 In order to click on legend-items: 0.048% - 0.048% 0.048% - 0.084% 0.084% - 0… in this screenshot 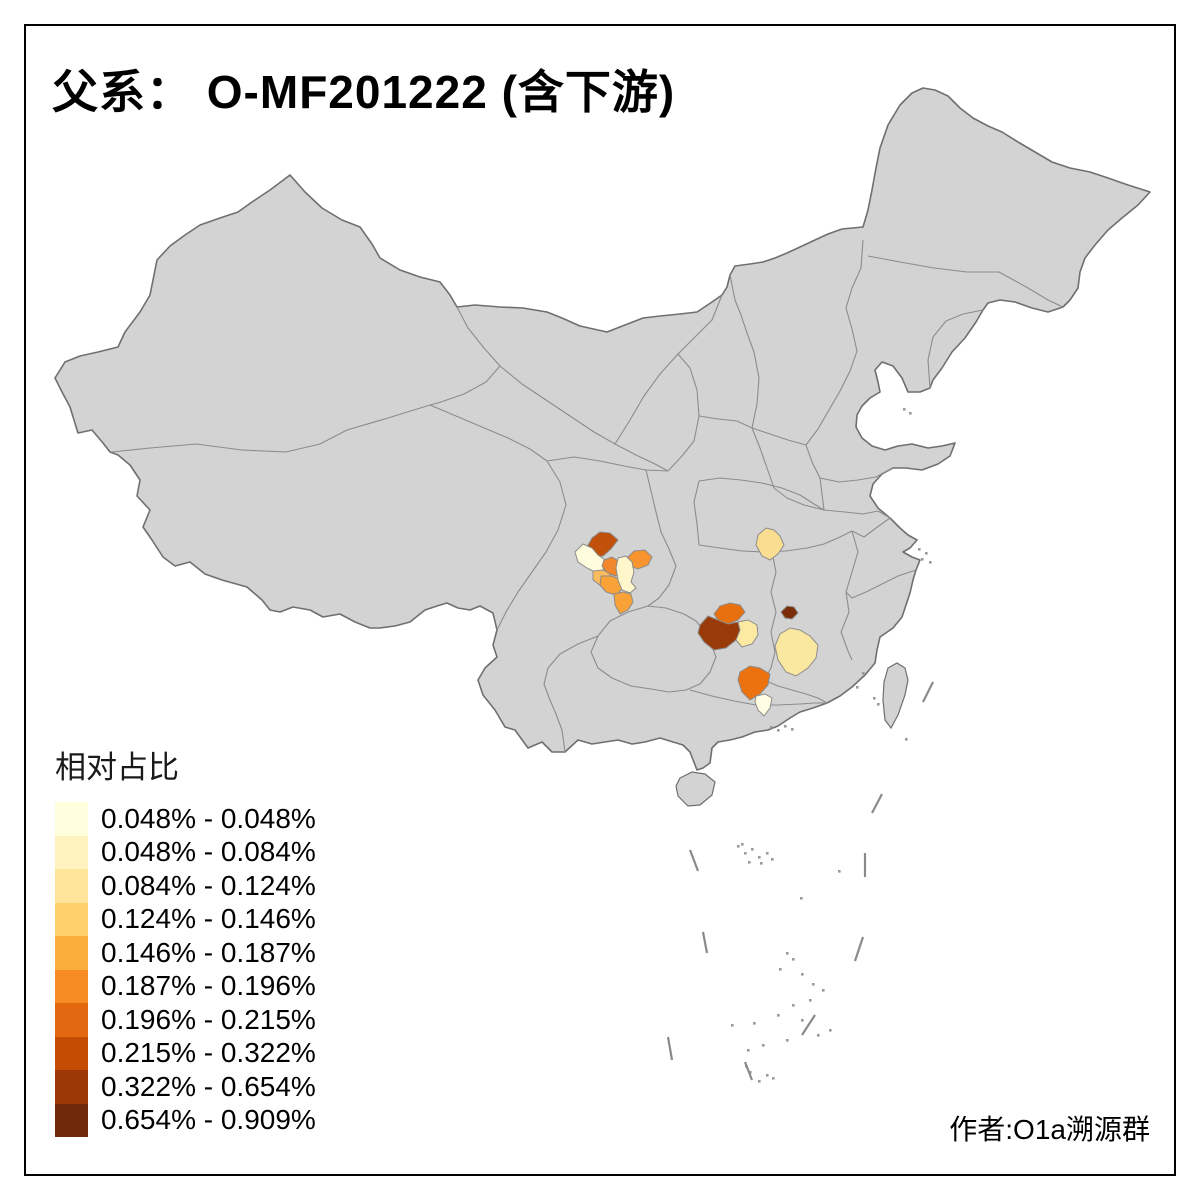, I will do `click(185, 969)`.